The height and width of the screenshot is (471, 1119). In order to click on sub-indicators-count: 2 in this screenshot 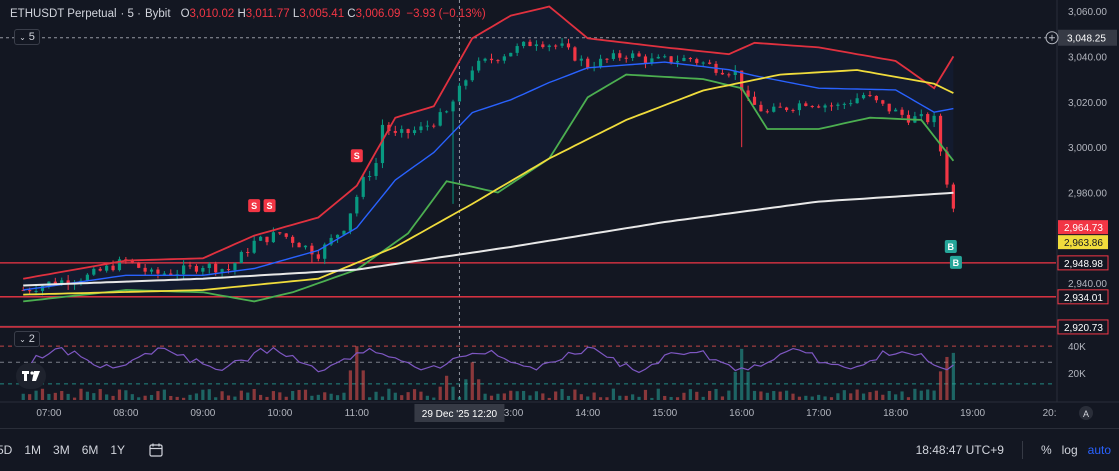, I will do `click(31, 339)`.